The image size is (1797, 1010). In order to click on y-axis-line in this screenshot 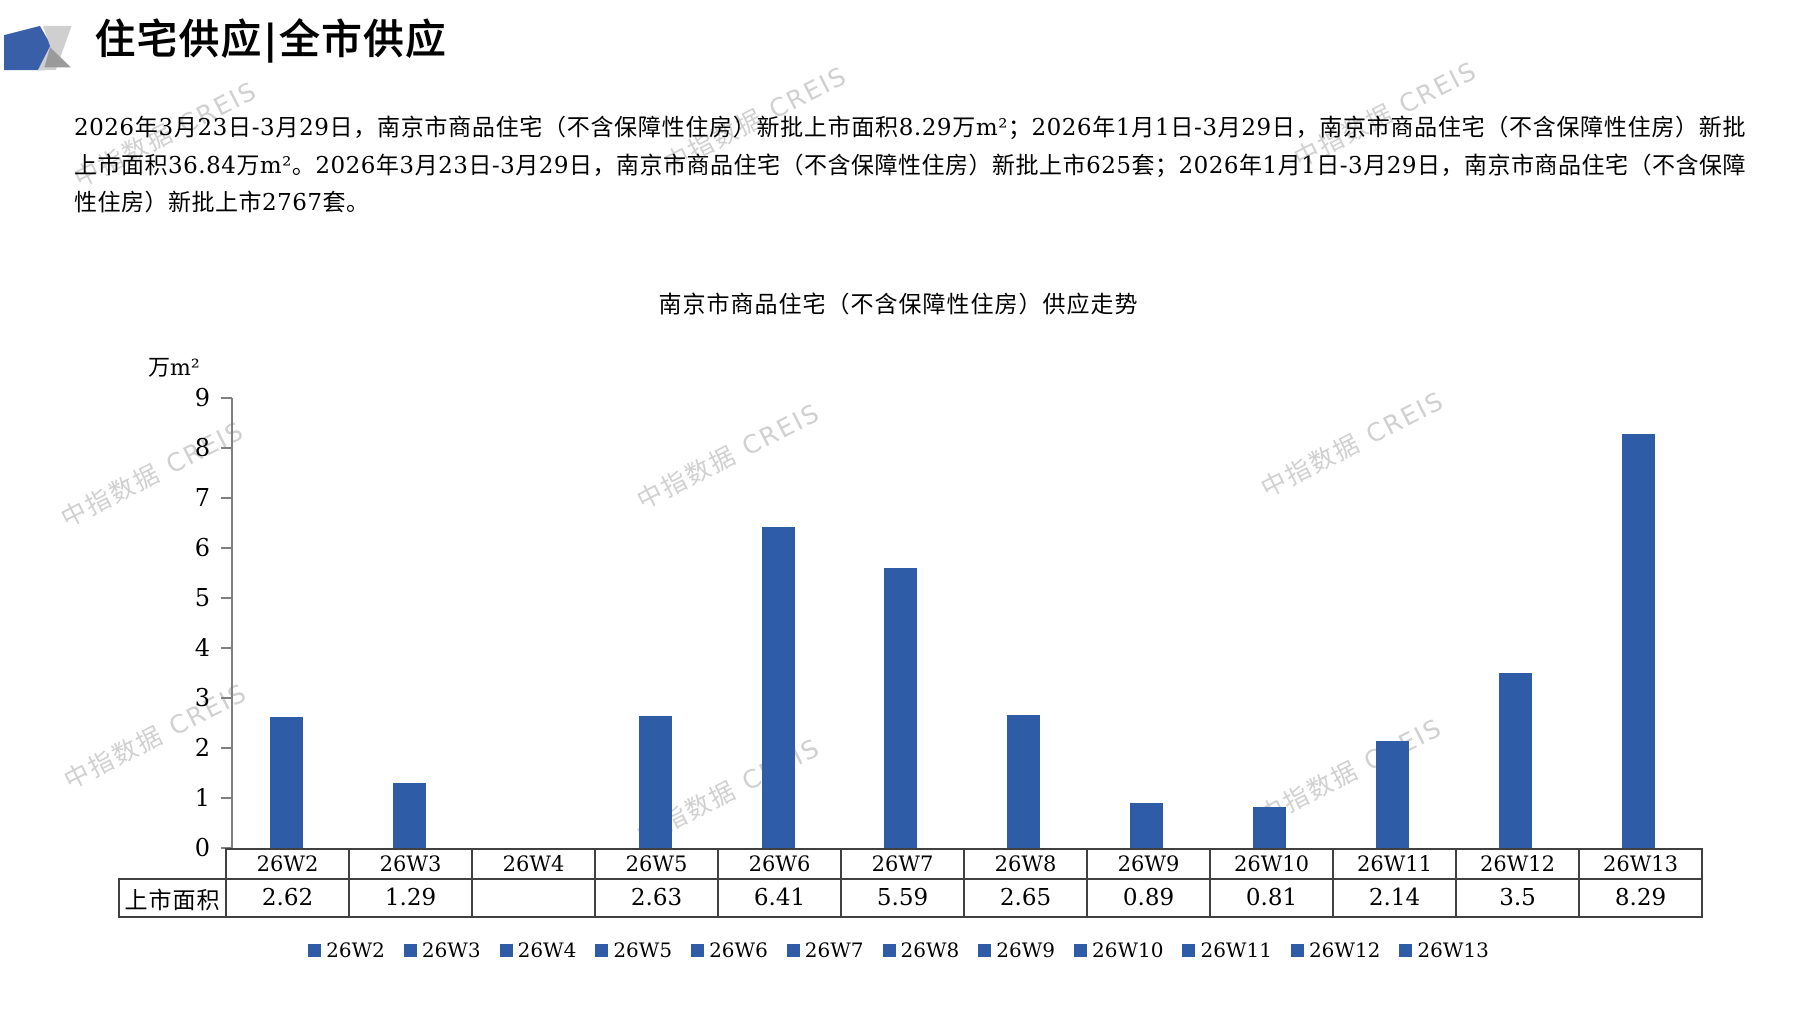, I will do `click(232, 623)`.